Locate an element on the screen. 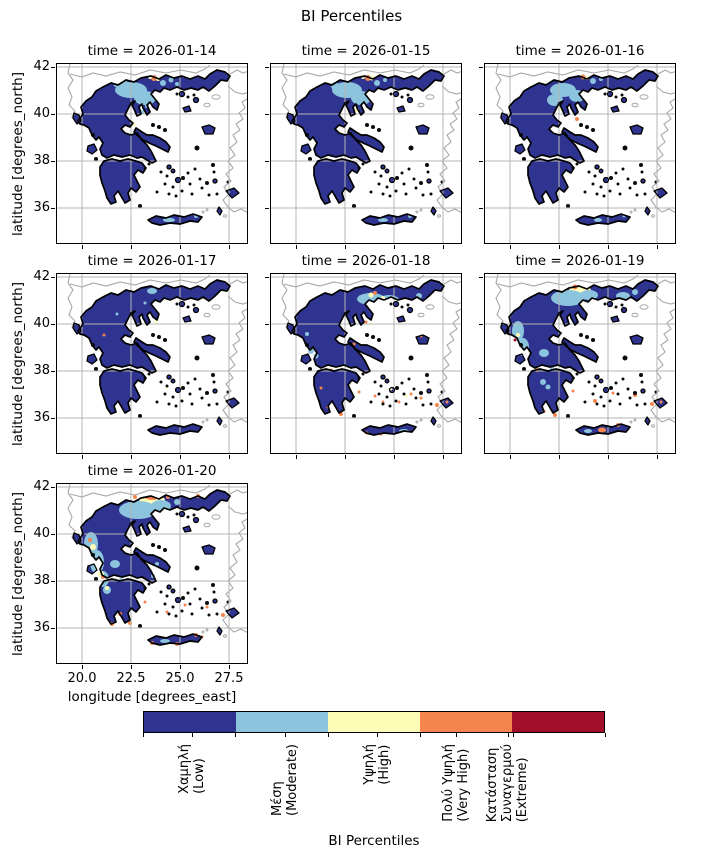  y-tick-label: 38 is located at coordinates (41, 370).